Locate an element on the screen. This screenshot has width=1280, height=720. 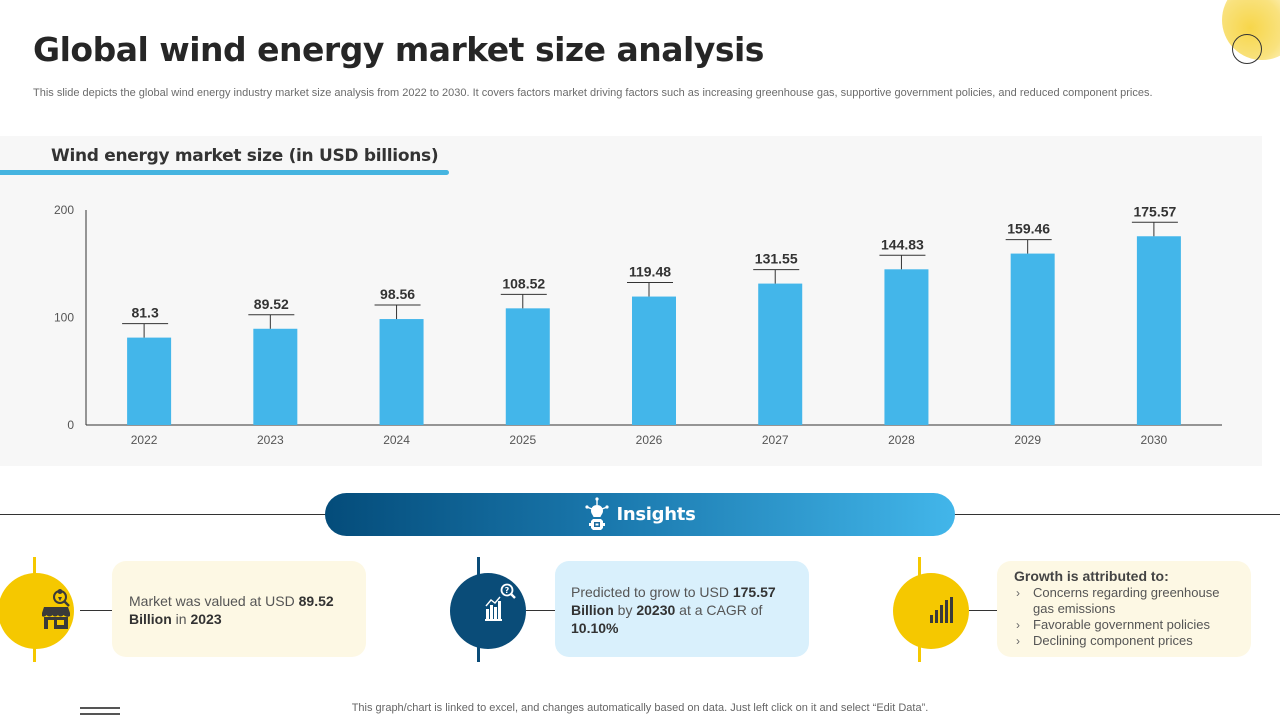
card-2-icon-circle: ? is located at coordinates (488, 611).